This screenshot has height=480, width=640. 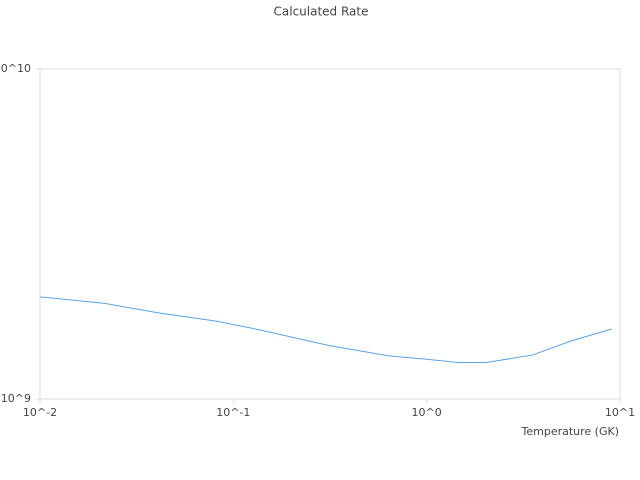 What do you see at coordinates (321, 12) in the screenshot?
I see `chart-title: Calculated Rate` at bounding box center [321, 12].